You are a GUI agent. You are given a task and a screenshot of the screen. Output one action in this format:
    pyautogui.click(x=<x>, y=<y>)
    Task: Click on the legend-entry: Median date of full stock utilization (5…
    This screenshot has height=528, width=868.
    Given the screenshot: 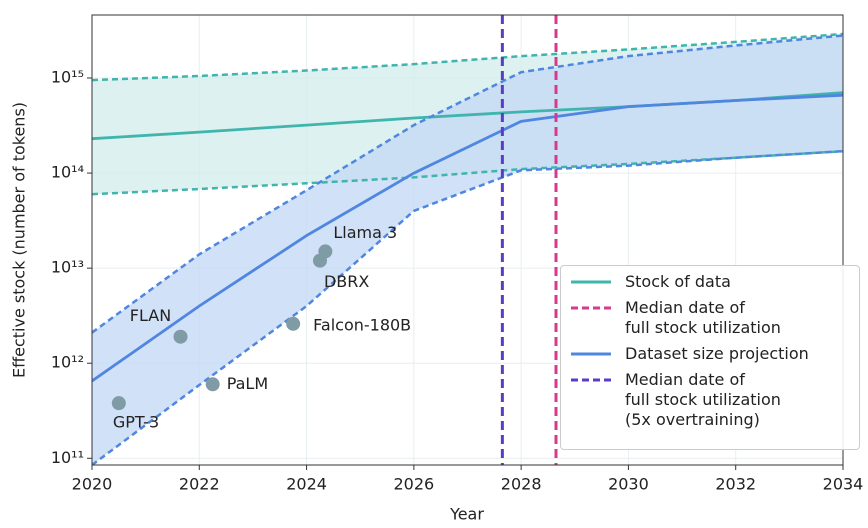 What is the action you would take?
    pyautogui.click(x=710, y=400)
    